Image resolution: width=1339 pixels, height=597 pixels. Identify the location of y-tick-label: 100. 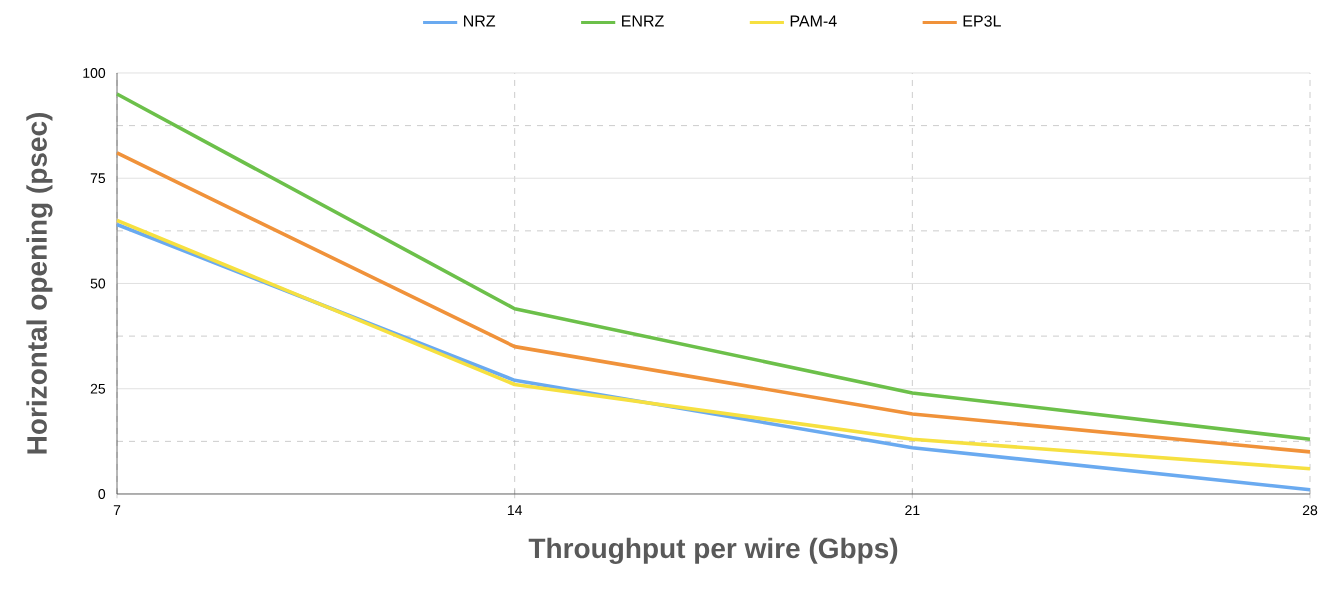
(94, 73).